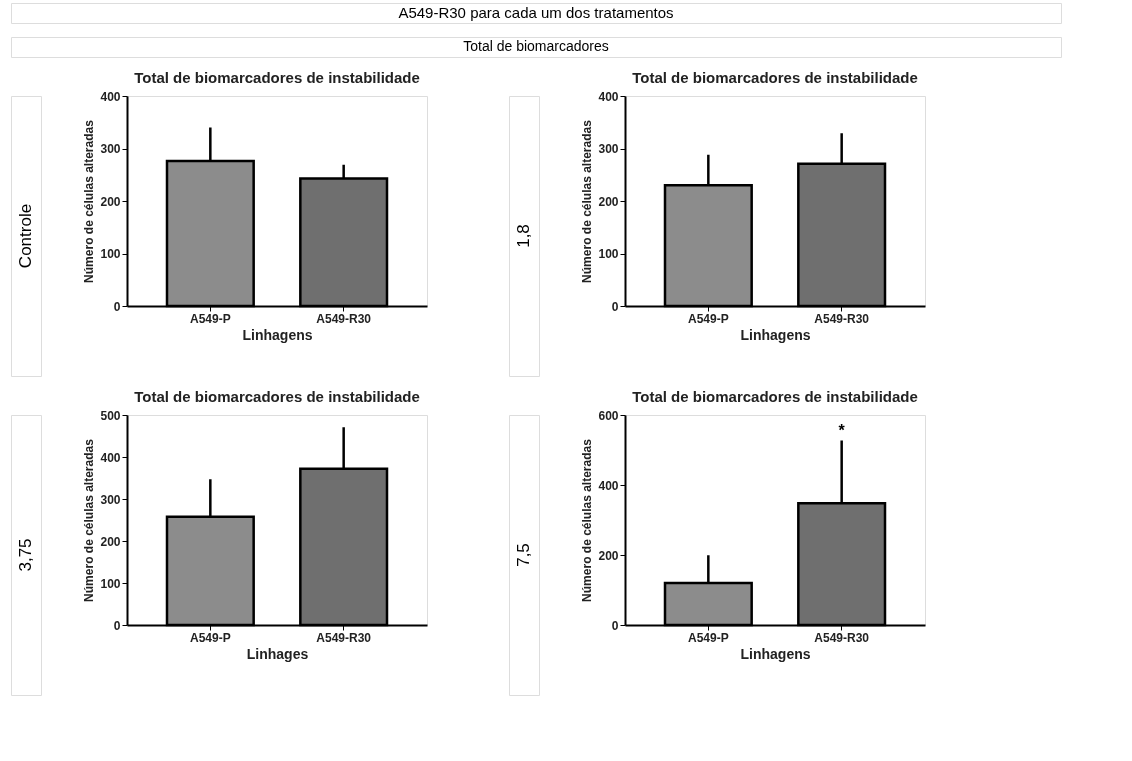 The width and height of the screenshot is (1132, 761). I want to click on y-tick-label: 500, so click(110, 415).